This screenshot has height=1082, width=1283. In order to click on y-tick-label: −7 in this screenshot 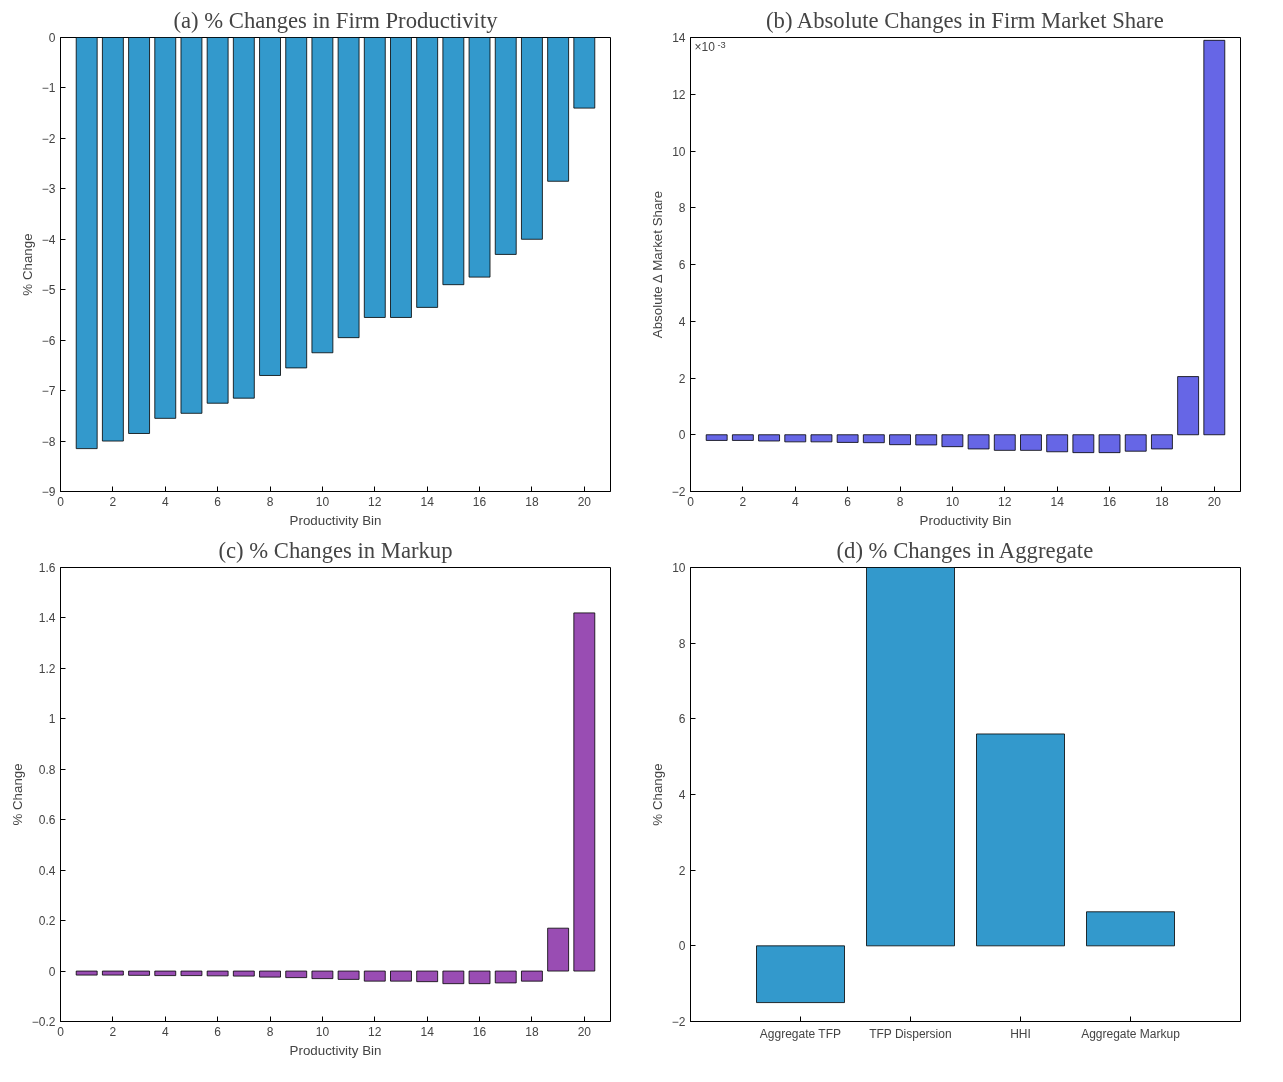, I will do `click(48, 391)`.